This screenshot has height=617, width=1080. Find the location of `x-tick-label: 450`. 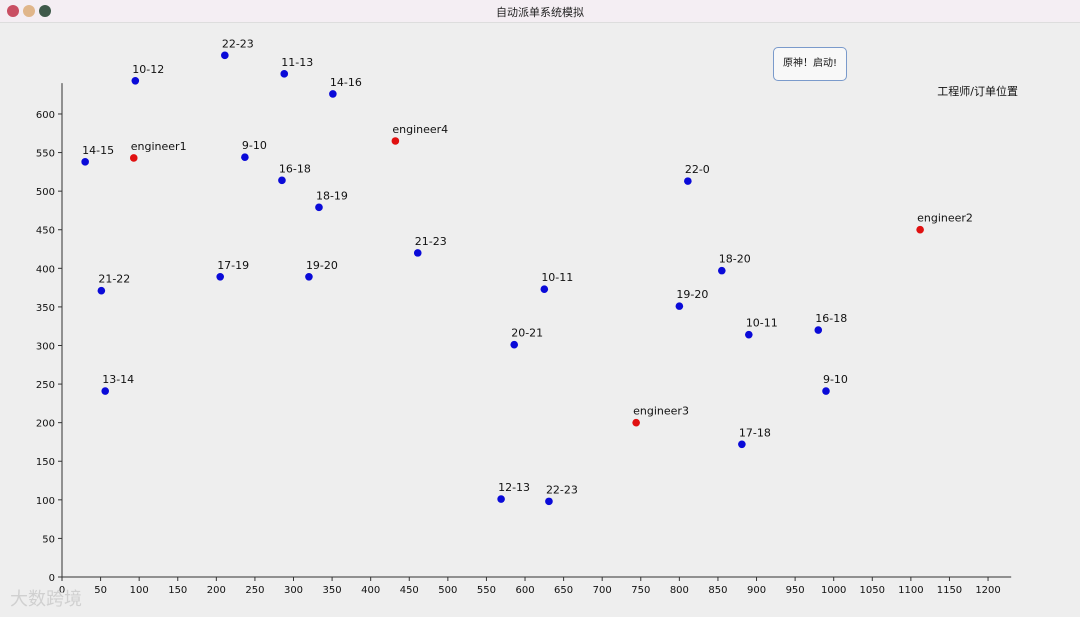

x-tick-label: 450 is located at coordinates (409, 590).